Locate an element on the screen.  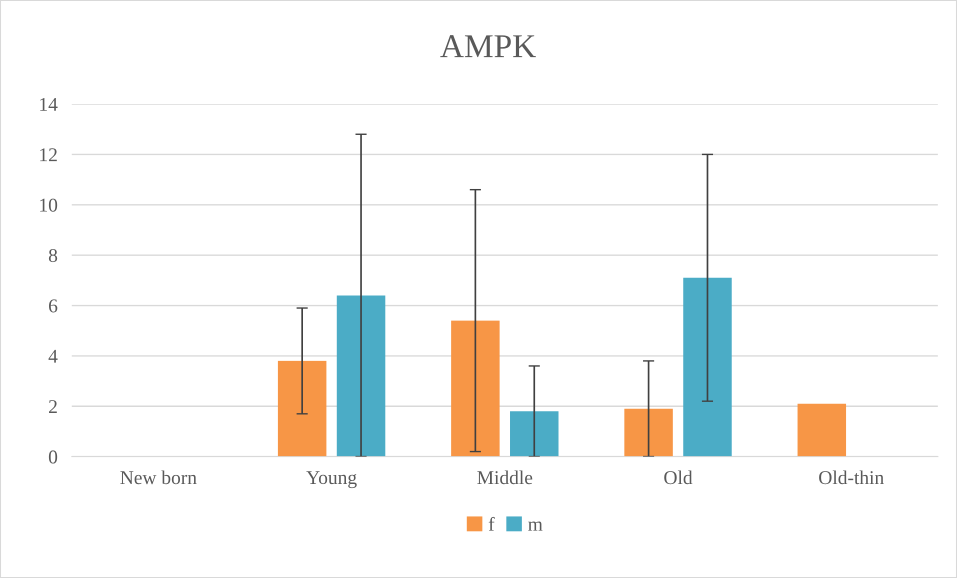
y-tick-label: 2 is located at coordinates (53, 406).